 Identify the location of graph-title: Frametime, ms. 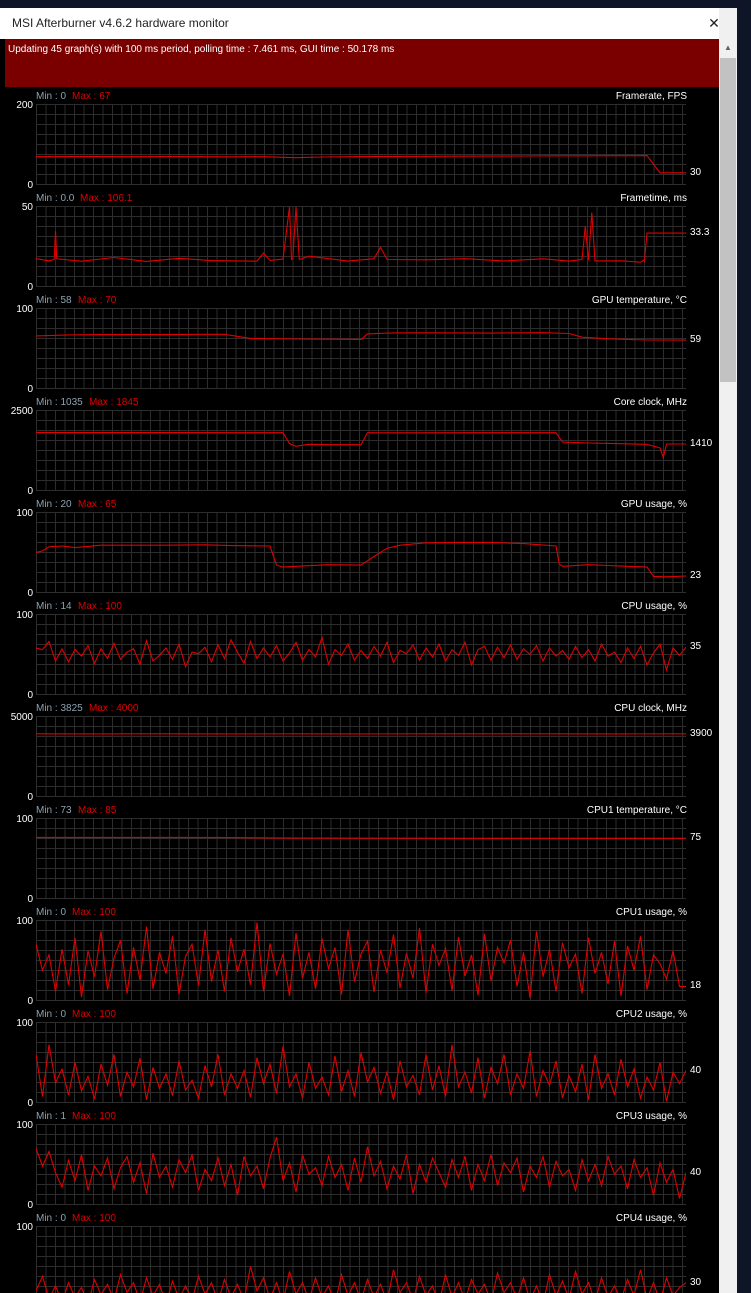
(653, 198).